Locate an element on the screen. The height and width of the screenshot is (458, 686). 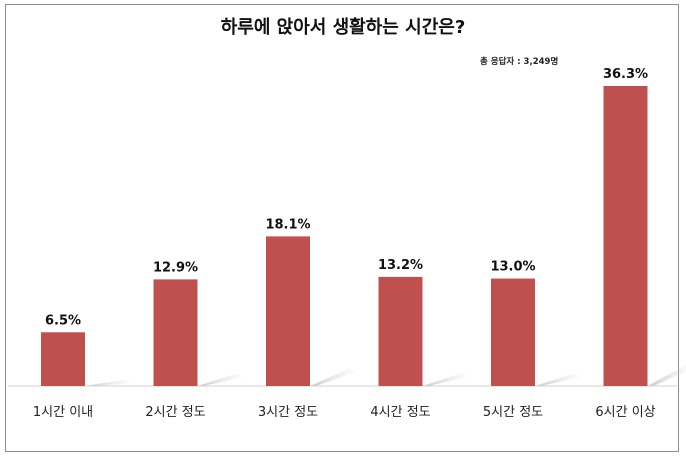
category-labels-group: 1시간 이내 2시간 정도 3시간 정도 4시간 정도 5시간 정도 6시간 이상 is located at coordinates (344, 412).